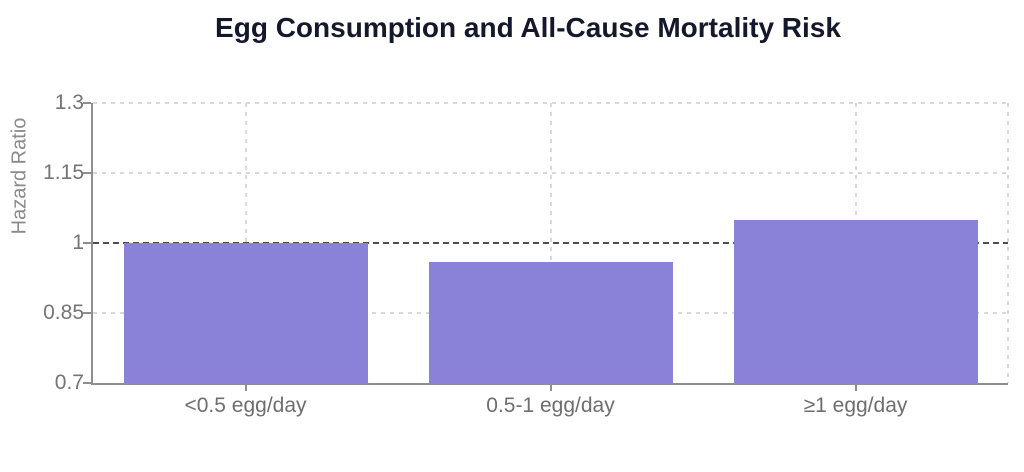 This screenshot has width=1024, height=472. What do you see at coordinates (855, 405) in the screenshot?
I see `x-tick-label: ≥1 egg/day` at bounding box center [855, 405].